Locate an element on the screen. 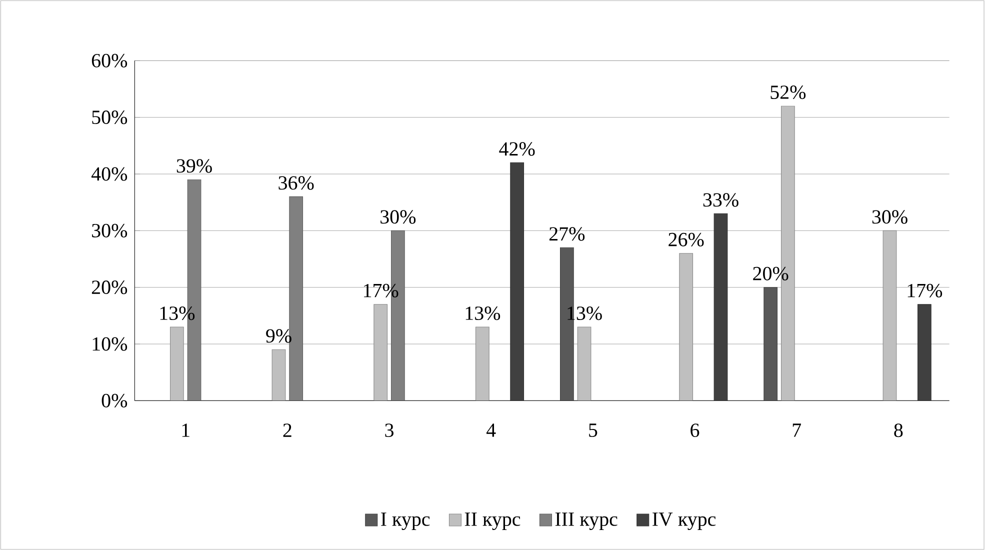  data-label: 33% is located at coordinates (720, 200).